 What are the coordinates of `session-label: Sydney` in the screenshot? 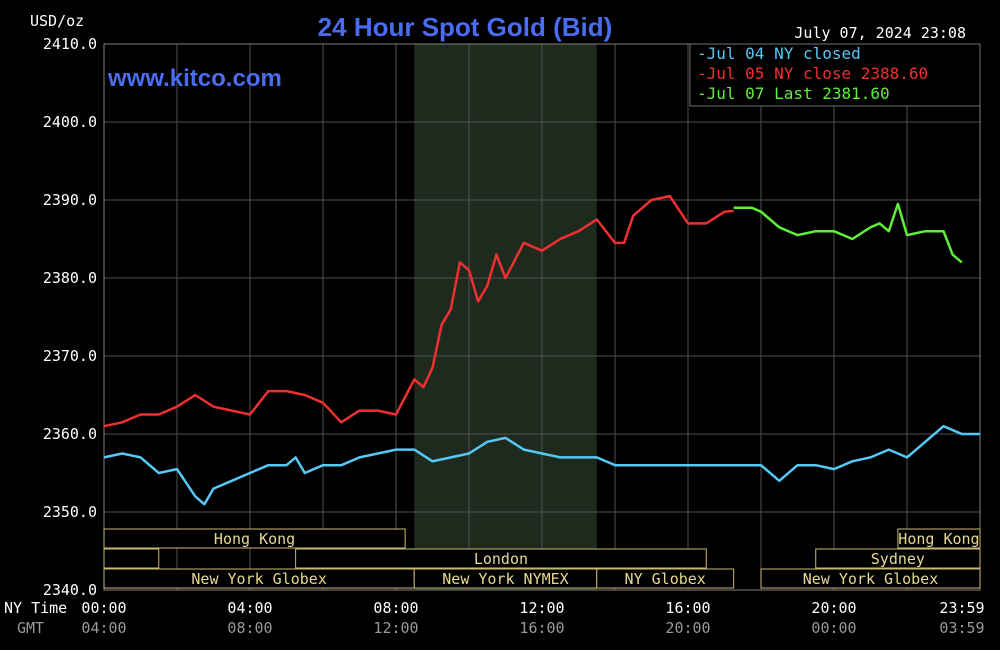 It's located at (898, 559).